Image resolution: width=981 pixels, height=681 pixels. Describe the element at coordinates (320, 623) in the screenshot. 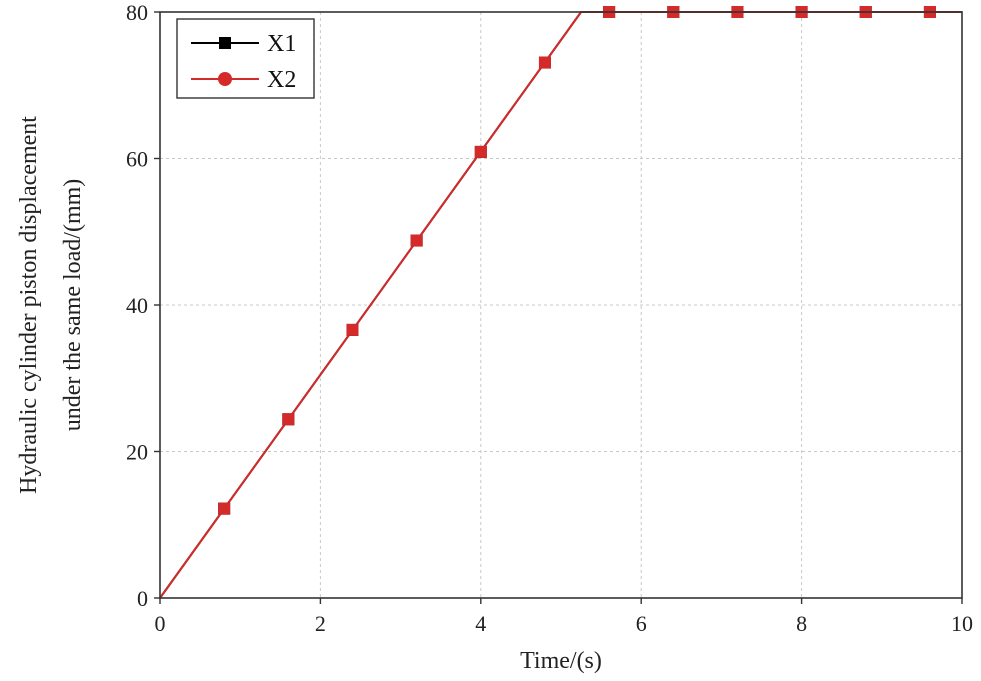

I see `x-tick-label: 2` at that location.